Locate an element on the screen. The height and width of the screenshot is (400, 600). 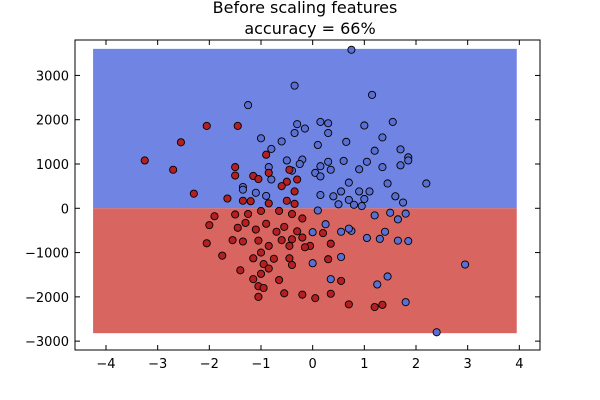
x-tick-label: −4 is located at coordinates (105, 364).